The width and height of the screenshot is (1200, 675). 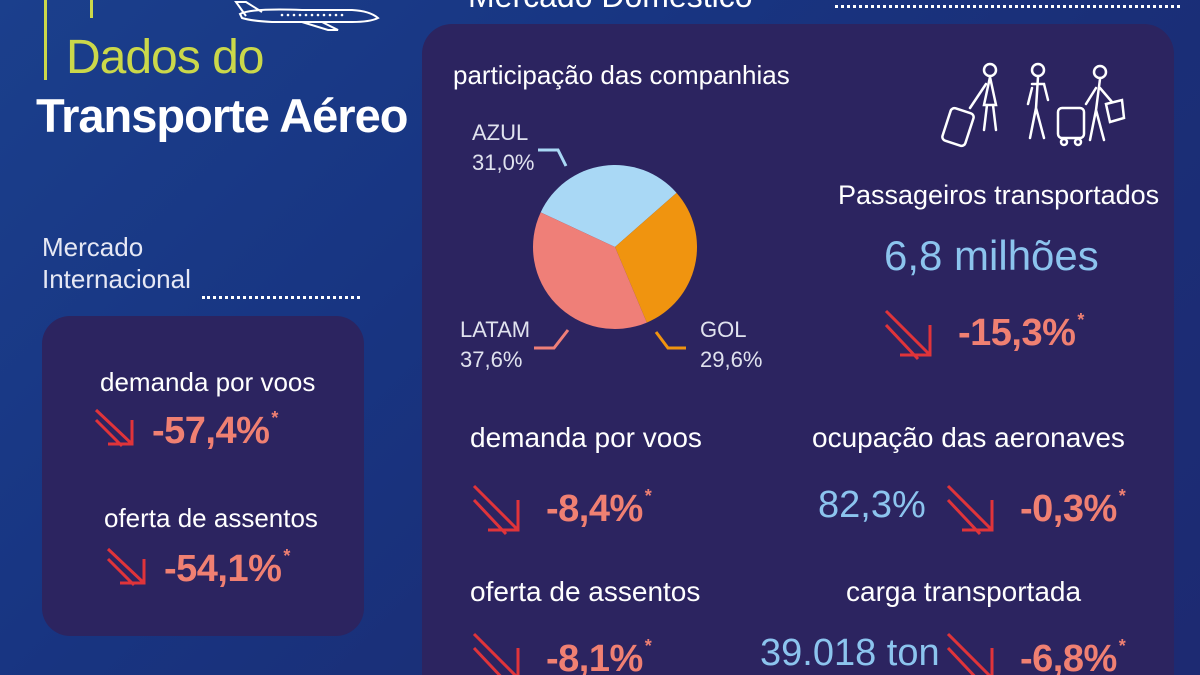 What do you see at coordinates (491, 359) in the screenshot?
I see `pie-value-latam: 37,6%` at bounding box center [491, 359].